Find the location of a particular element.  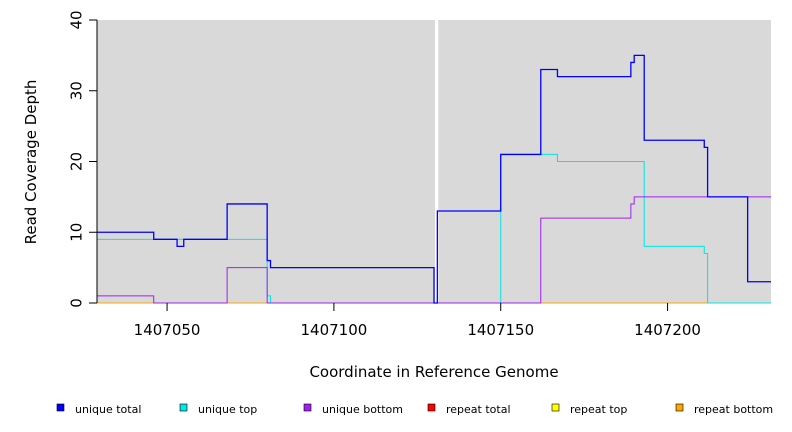

x-axis-title: Coordinate in Reference Genome is located at coordinates (433, 372).